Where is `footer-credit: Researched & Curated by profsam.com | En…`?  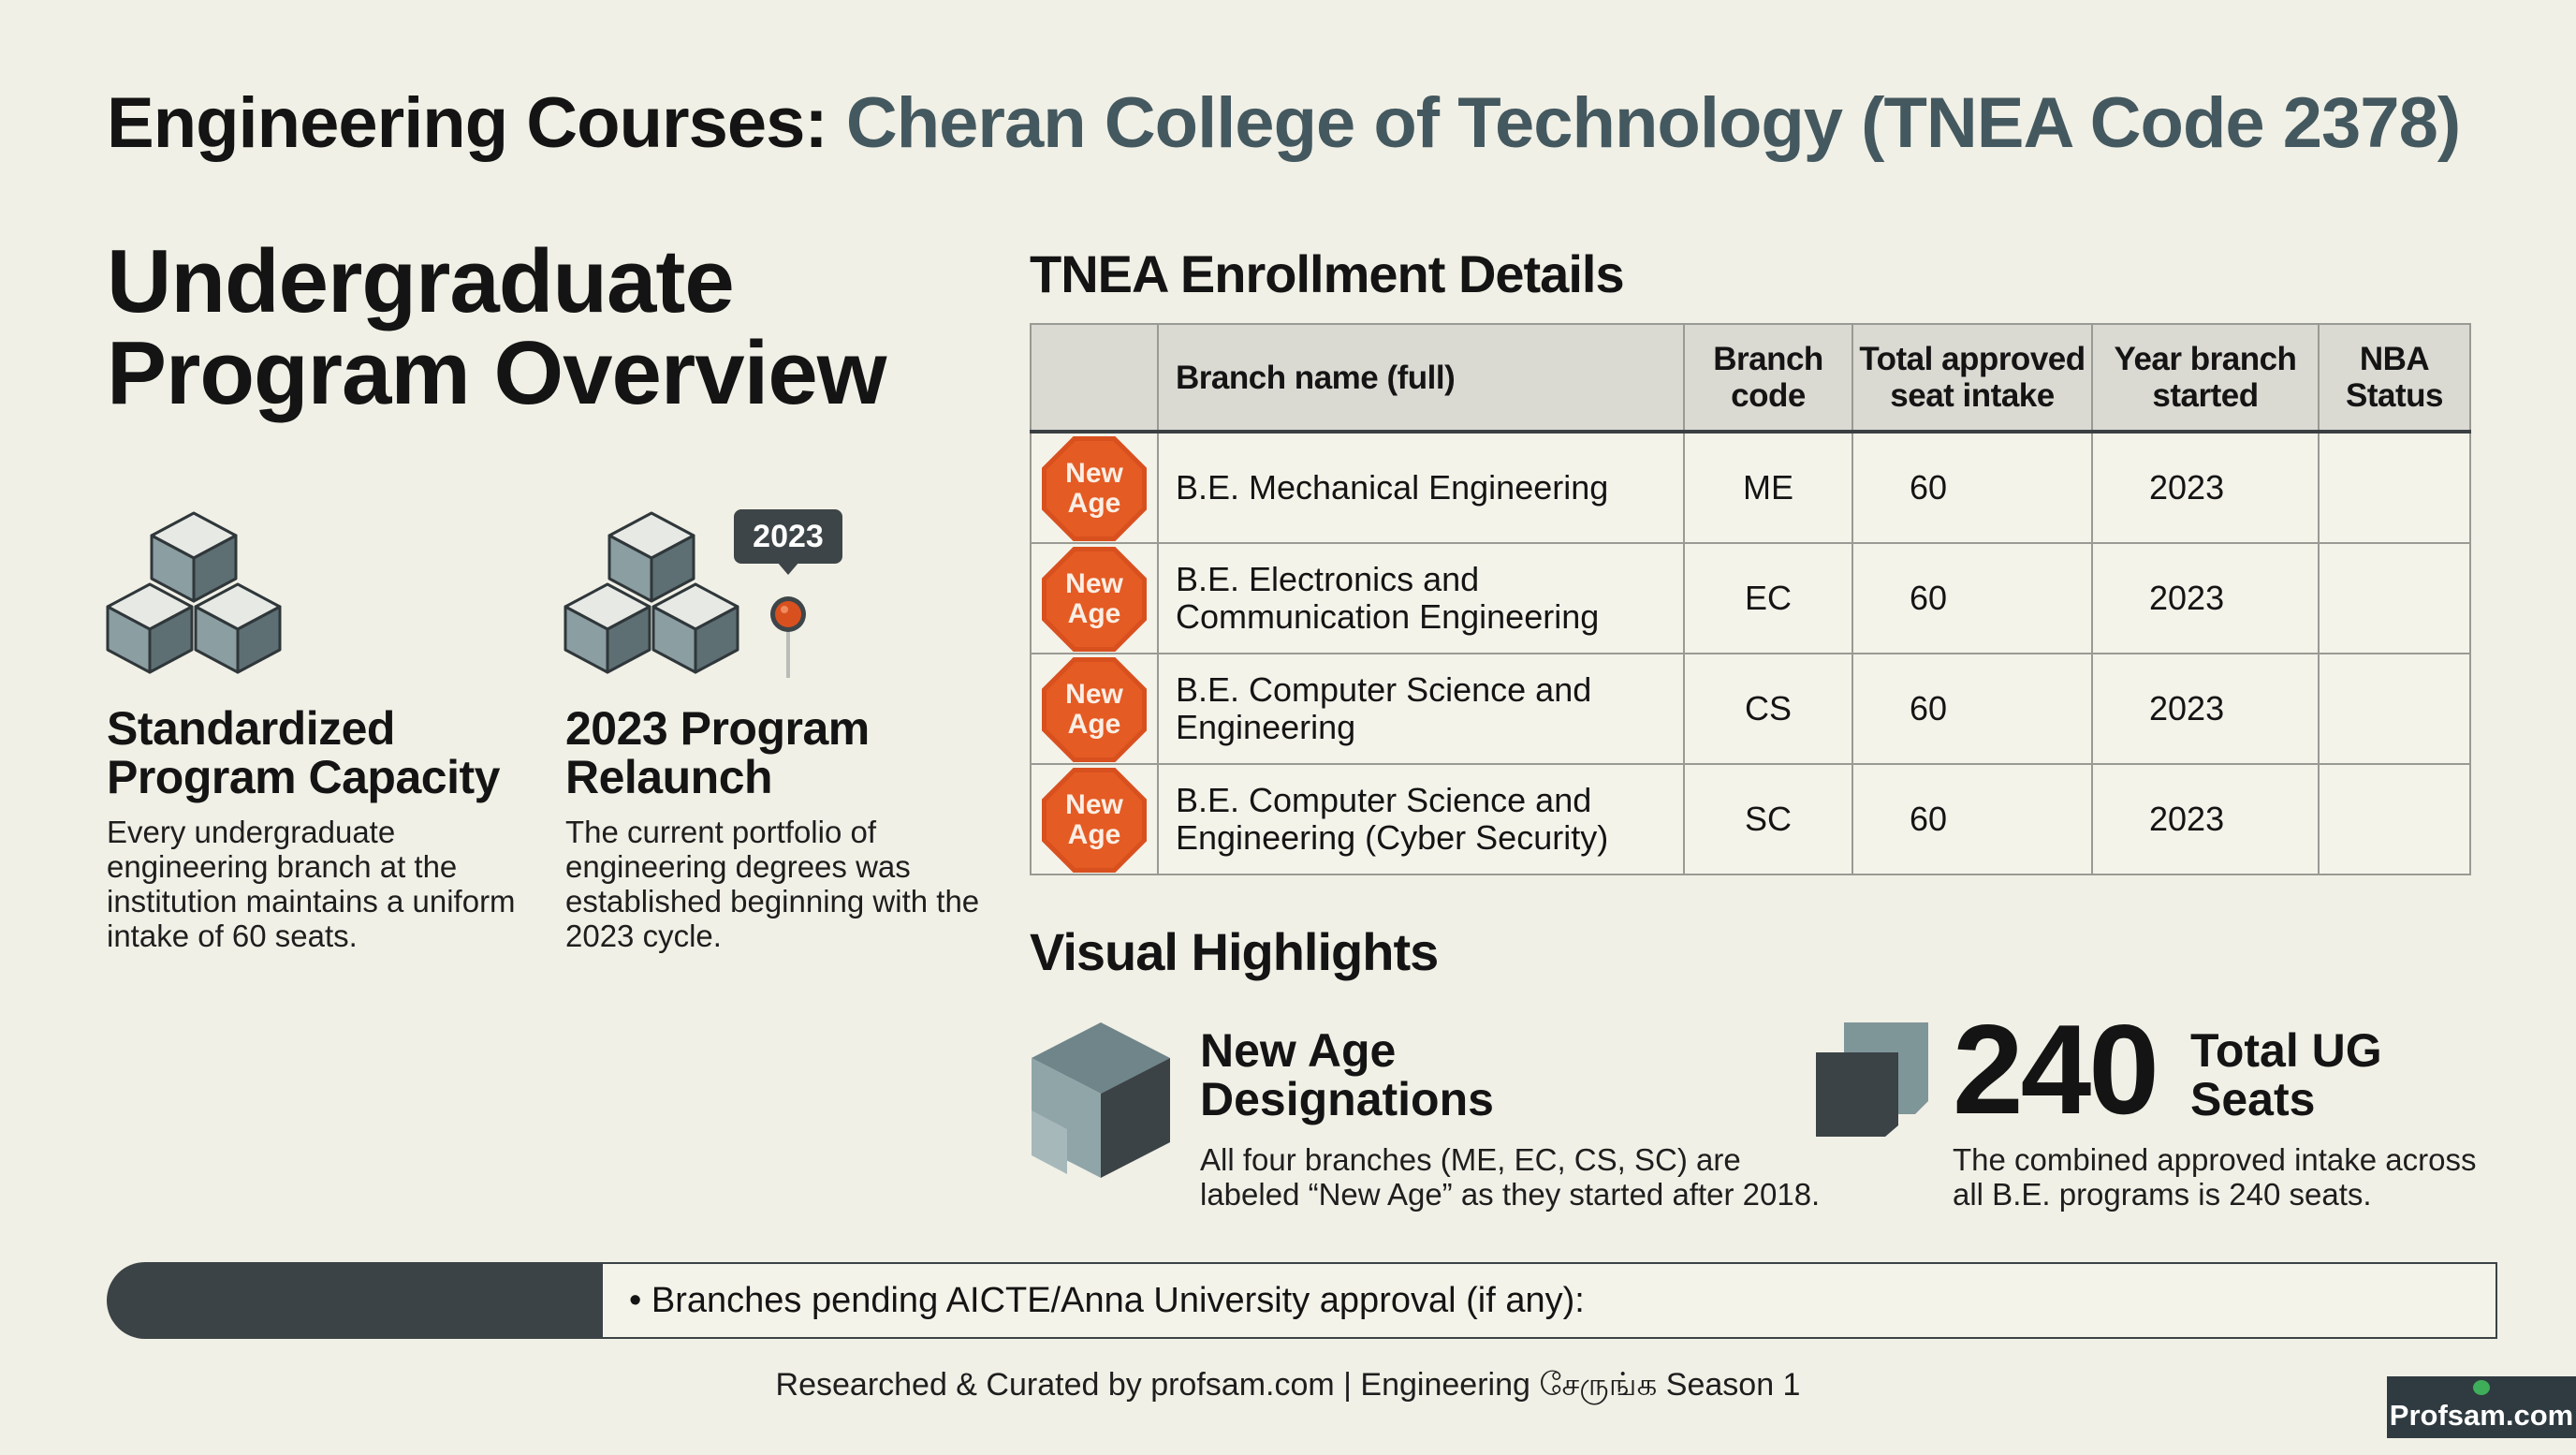
footer-credit: Researched & Curated by profsam.com | En… is located at coordinates (1288, 1385).